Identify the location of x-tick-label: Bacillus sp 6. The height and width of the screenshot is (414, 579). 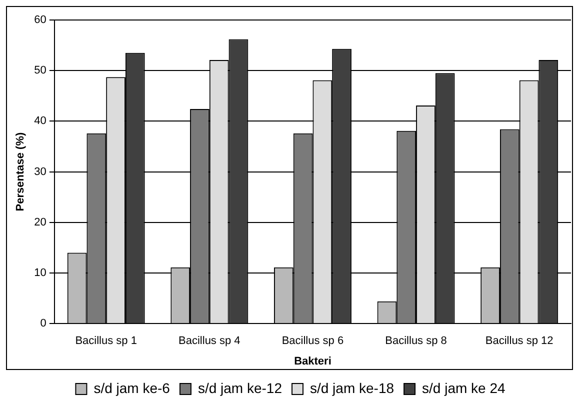
(313, 341).